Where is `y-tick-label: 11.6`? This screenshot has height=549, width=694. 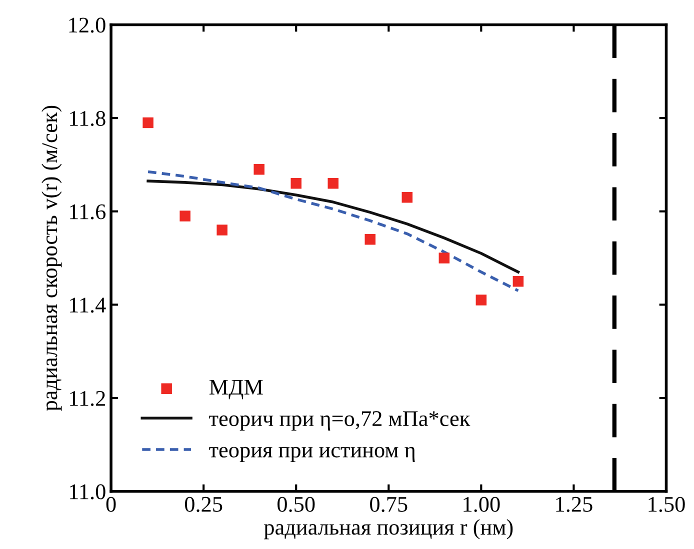
y-tick-label: 11.6 is located at coordinates (88, 212).